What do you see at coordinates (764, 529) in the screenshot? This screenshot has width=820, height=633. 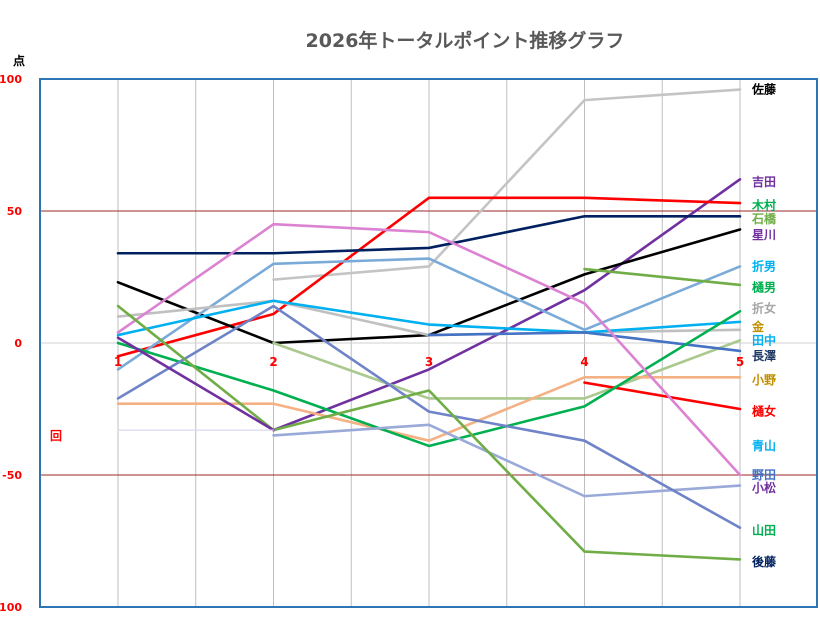 I see `series-end-label: 山田` at bounding box center [764, 529].